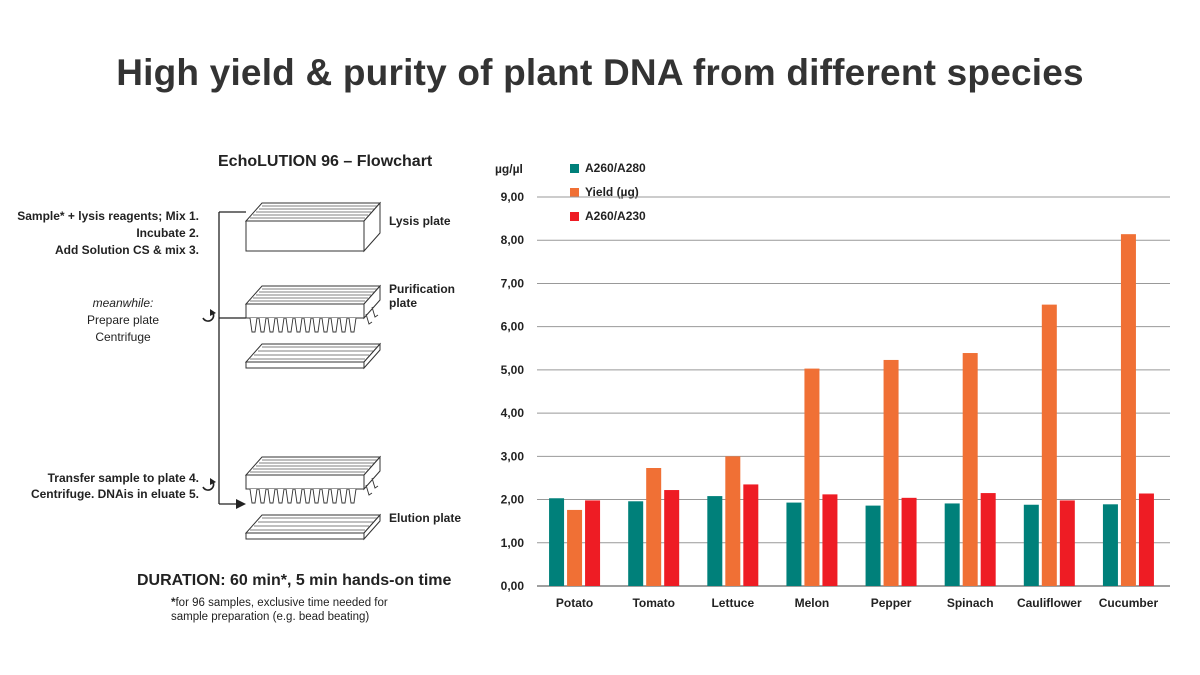 The height and width of the screenshot is (675, 1200). Describe the element at coordinates (612, 192) in the screenshot. I see `legend-label: Yield (µg)` at that location.